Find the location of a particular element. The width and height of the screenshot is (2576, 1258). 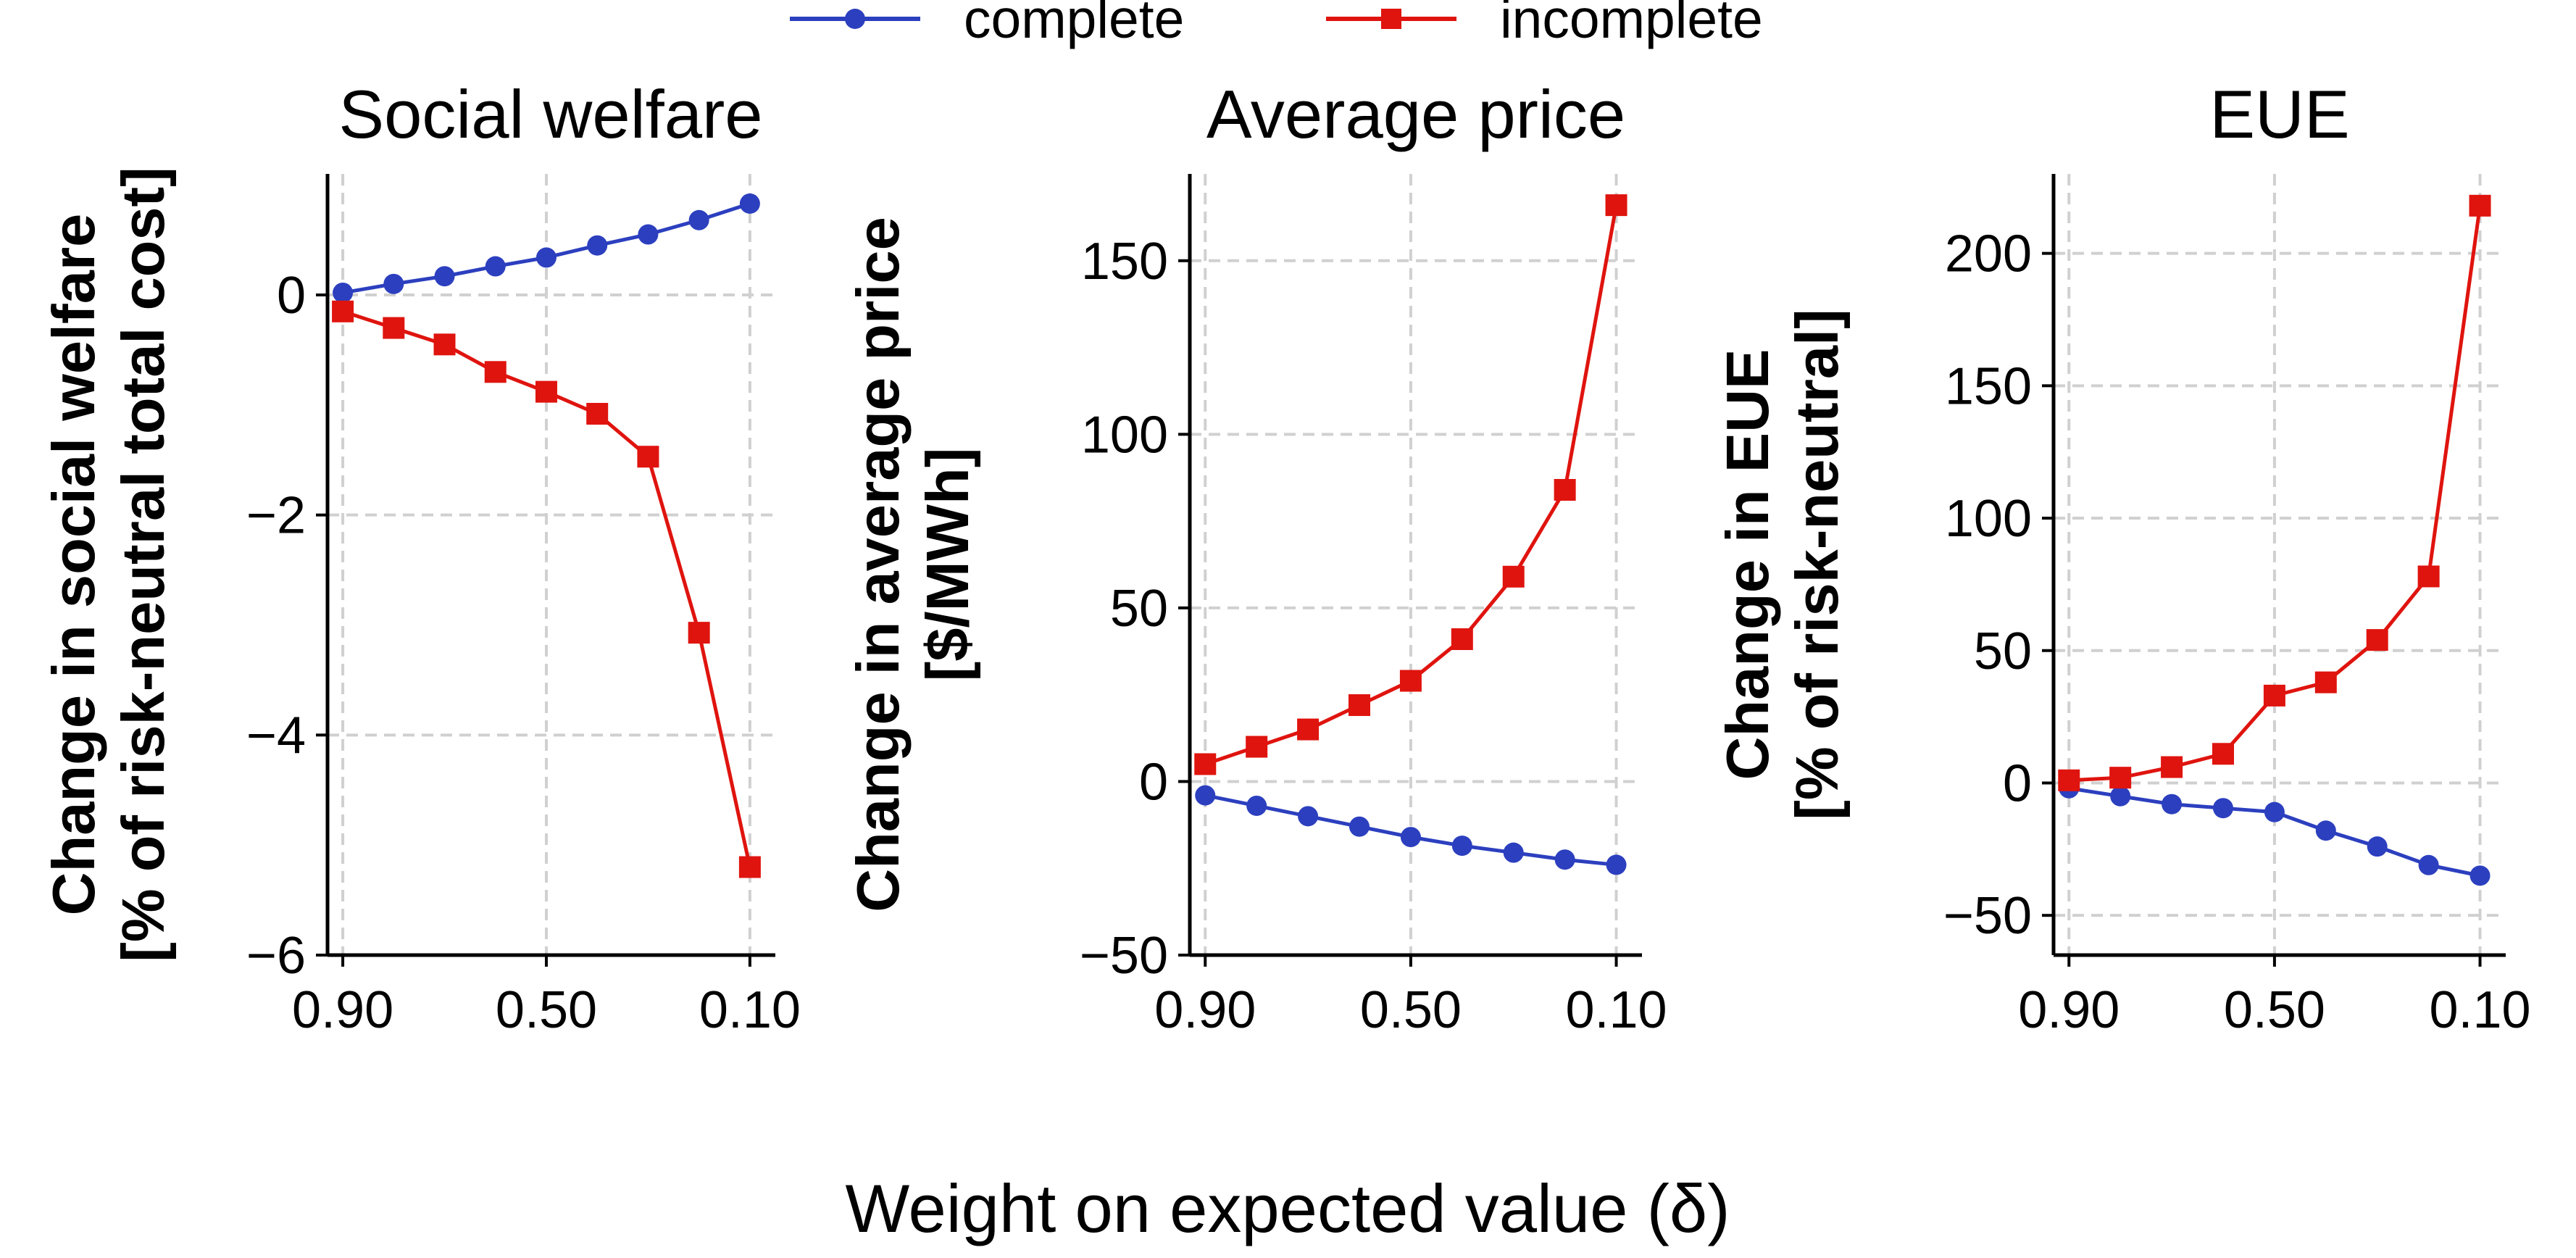

legend: complete incomplete is located at coordinates (1276, 25).